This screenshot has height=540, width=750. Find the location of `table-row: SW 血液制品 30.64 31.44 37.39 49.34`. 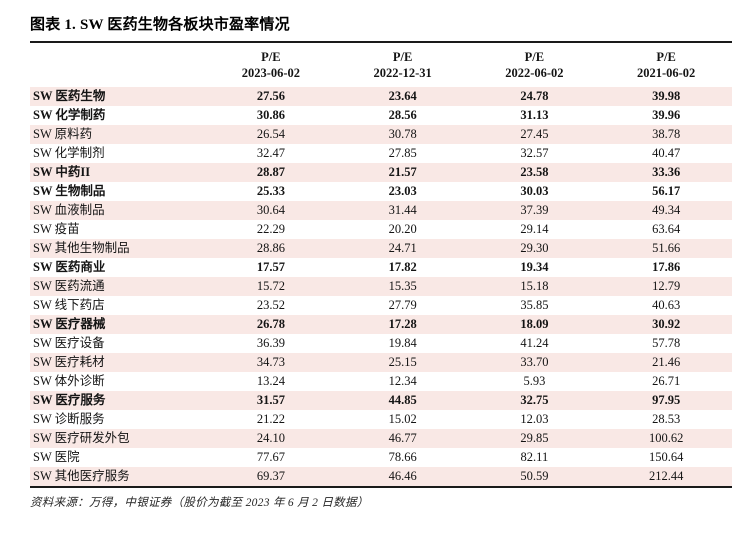

table-row: SW 血液制品 30.64 31.44 37.39 49.34 is located at coordinates (381, 210).